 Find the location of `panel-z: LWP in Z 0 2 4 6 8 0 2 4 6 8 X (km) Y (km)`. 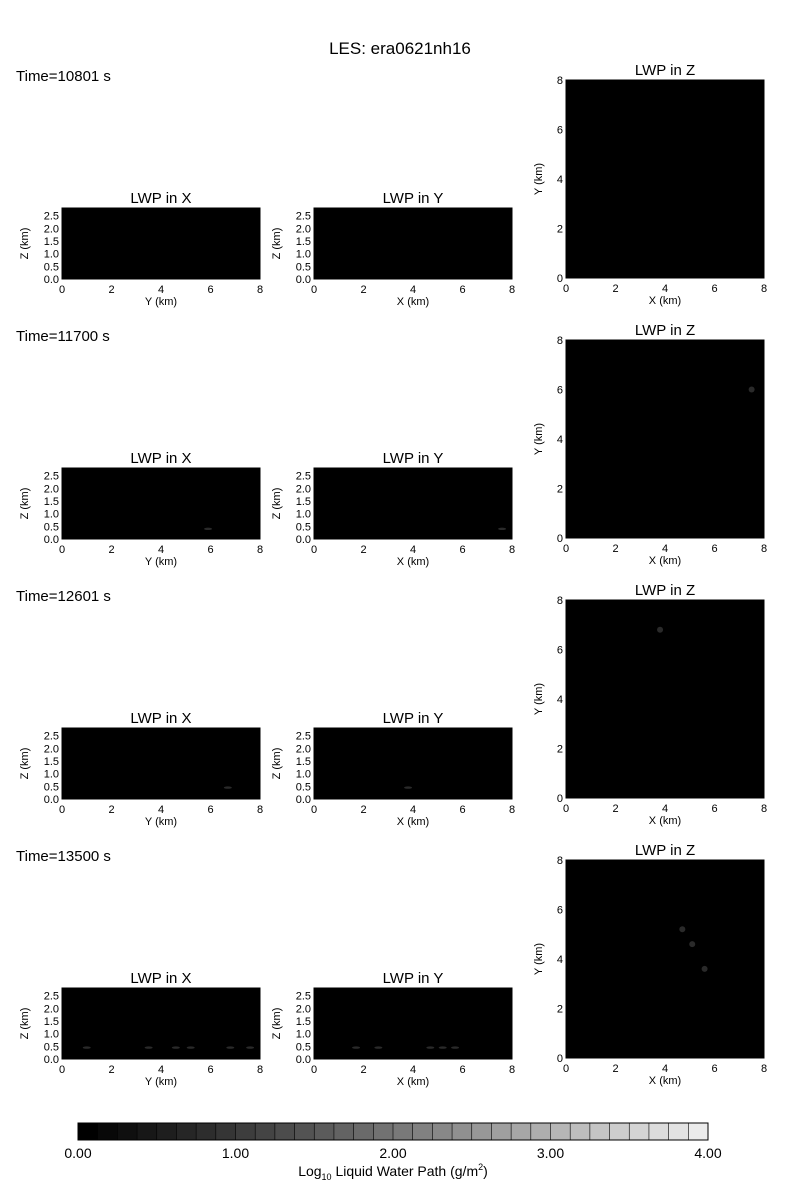

panel-z: LWP in Z 0 2 4 6 8 0 2 4 6 8 X (km) Y (km) is located at coordinates (650, 184).